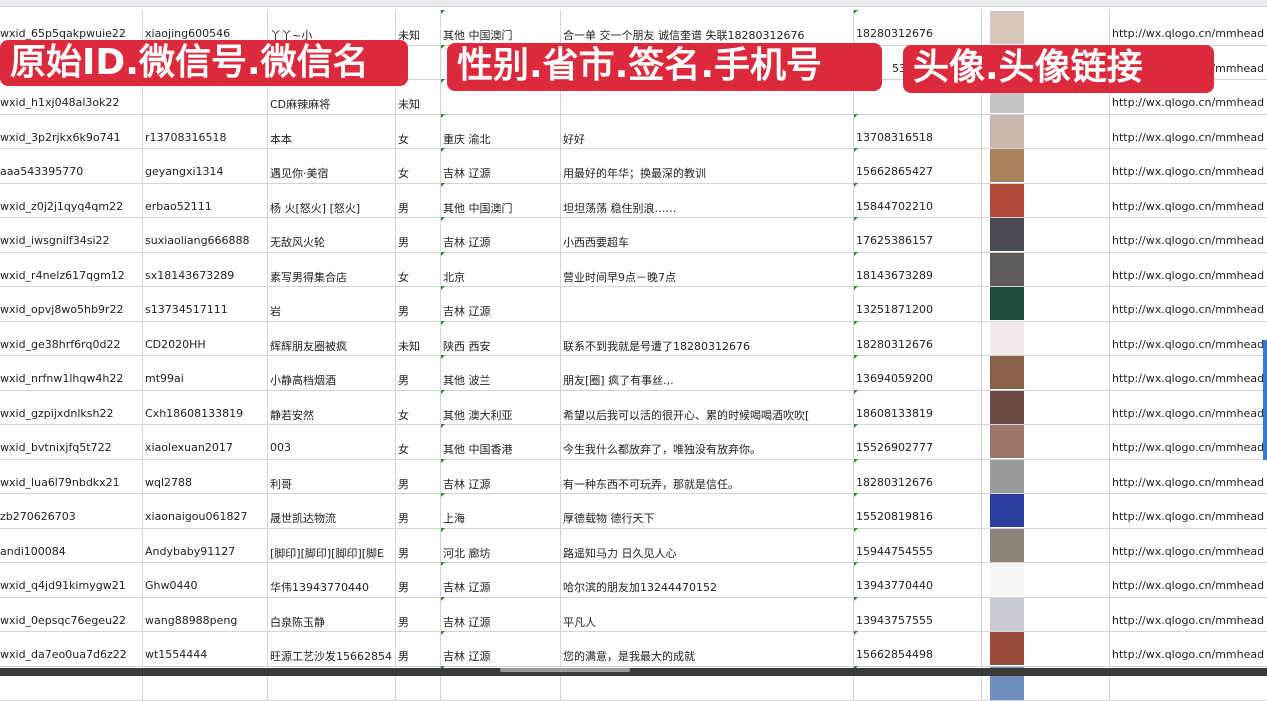 This screenshot has width=1267, height=701. What do you see at coordinates (706, 441) in the screenshot?
I see `cell-signature: 今生我什么都放弃了，唯独没有放弃你。` at bounding box center [706, 441].